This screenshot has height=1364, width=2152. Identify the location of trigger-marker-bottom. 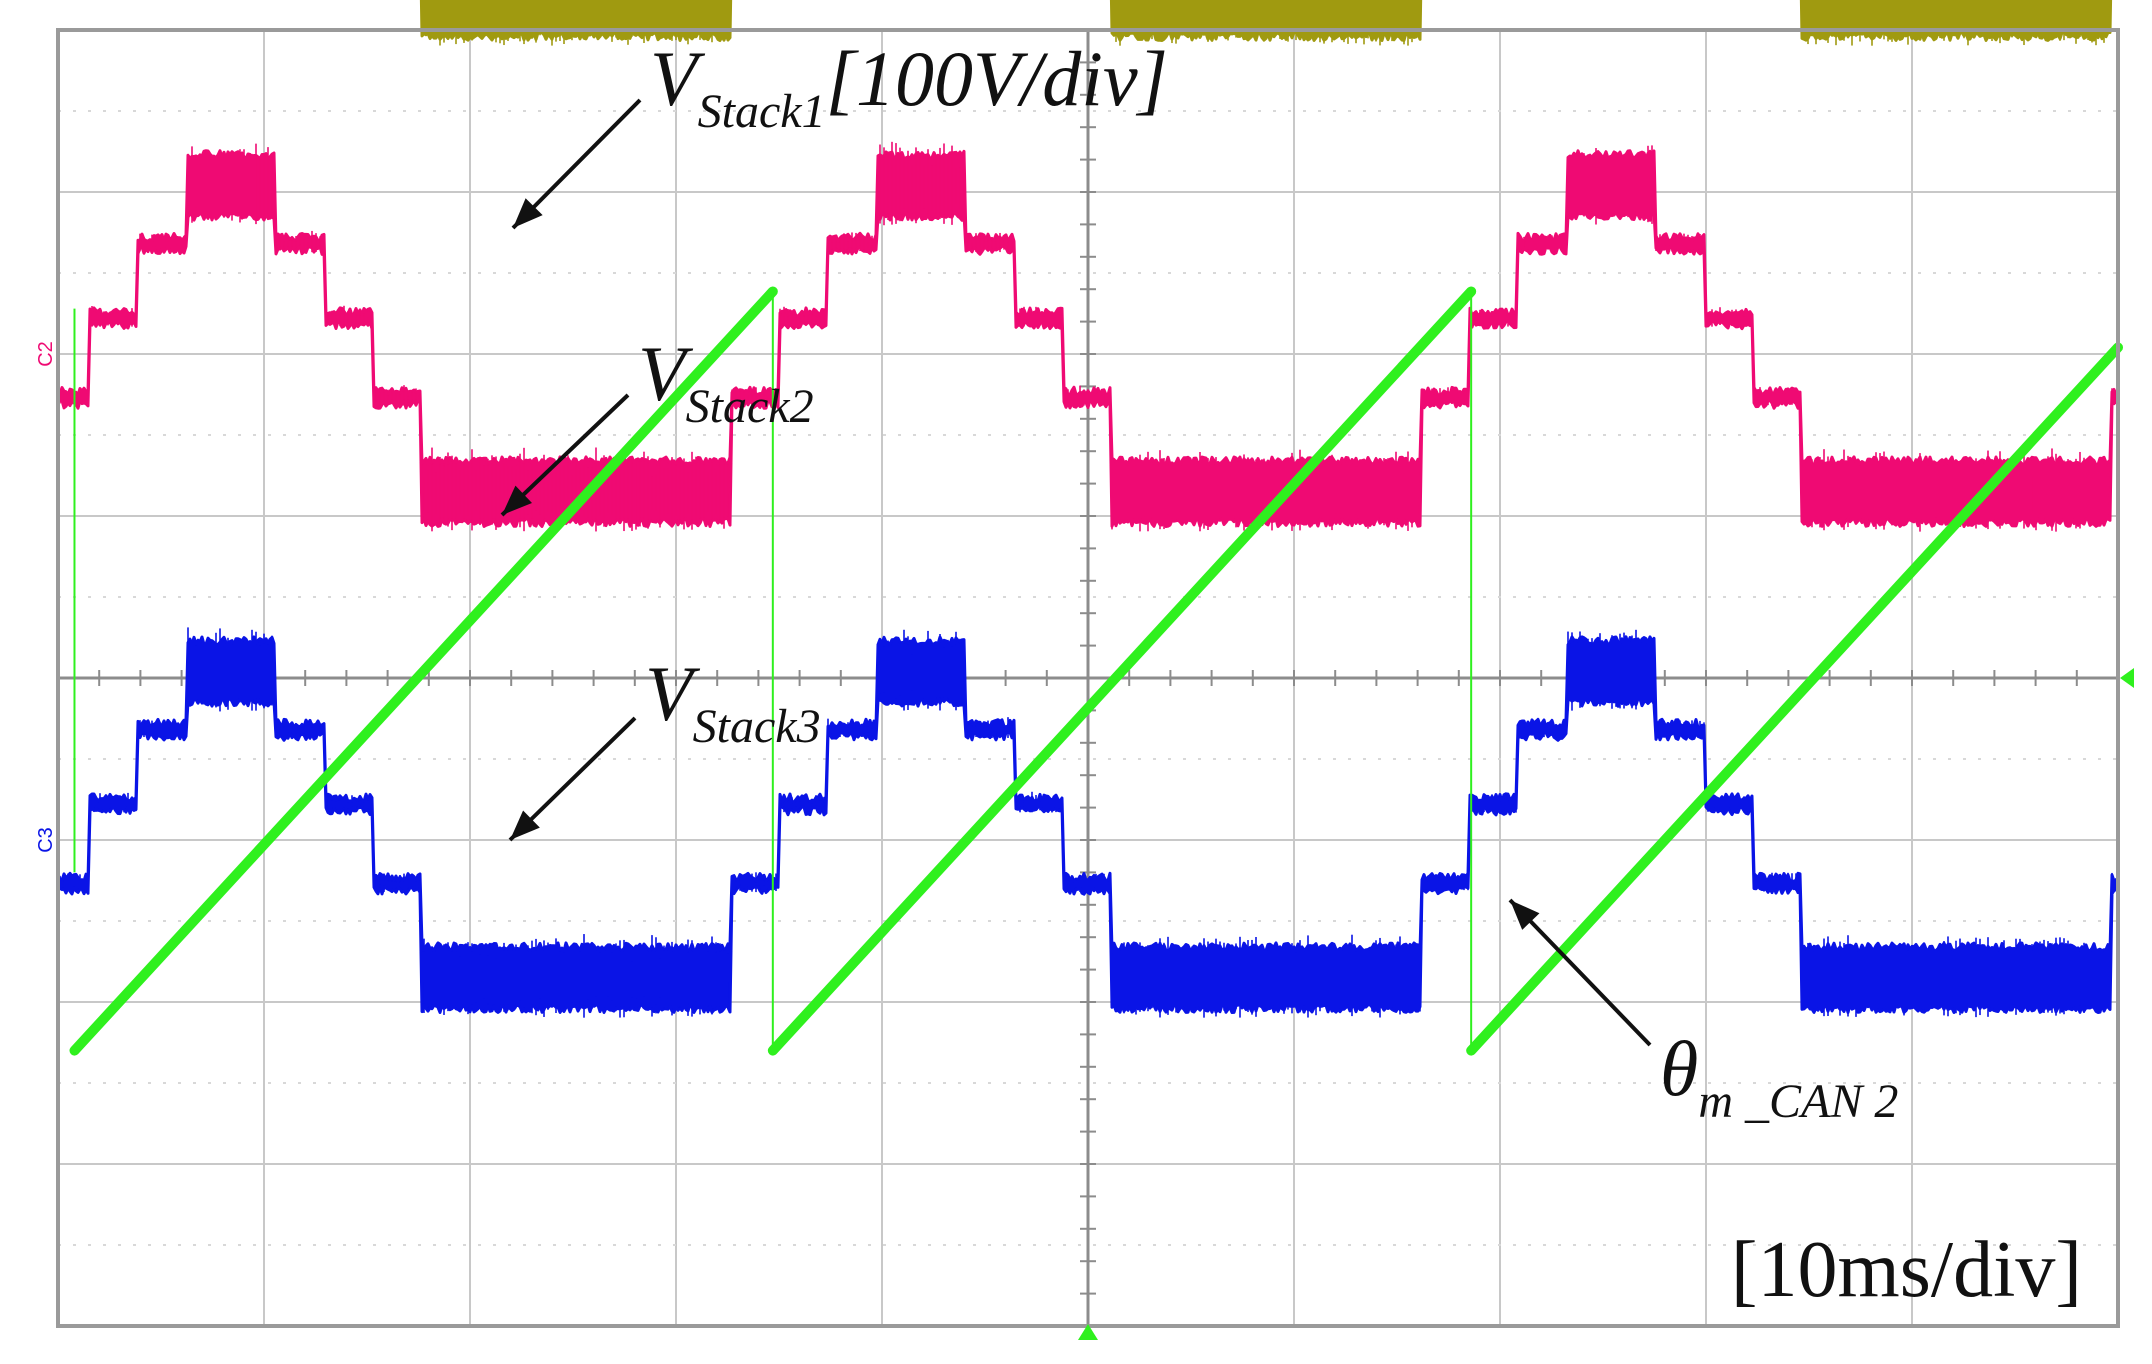
(1088, 1332).